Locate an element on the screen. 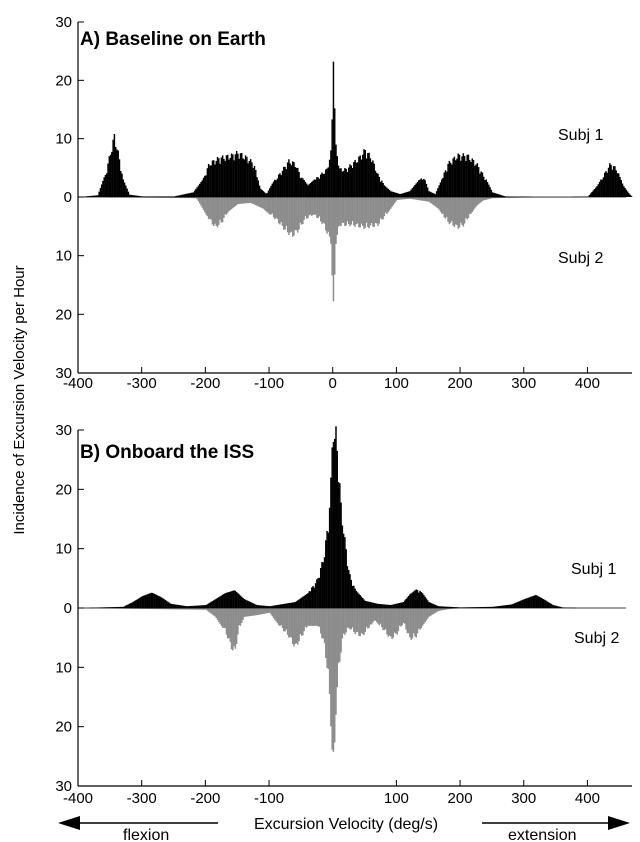 This screenshot has height=842, width=640. x-tick-label: 300 is located at coordinates (523, 383).